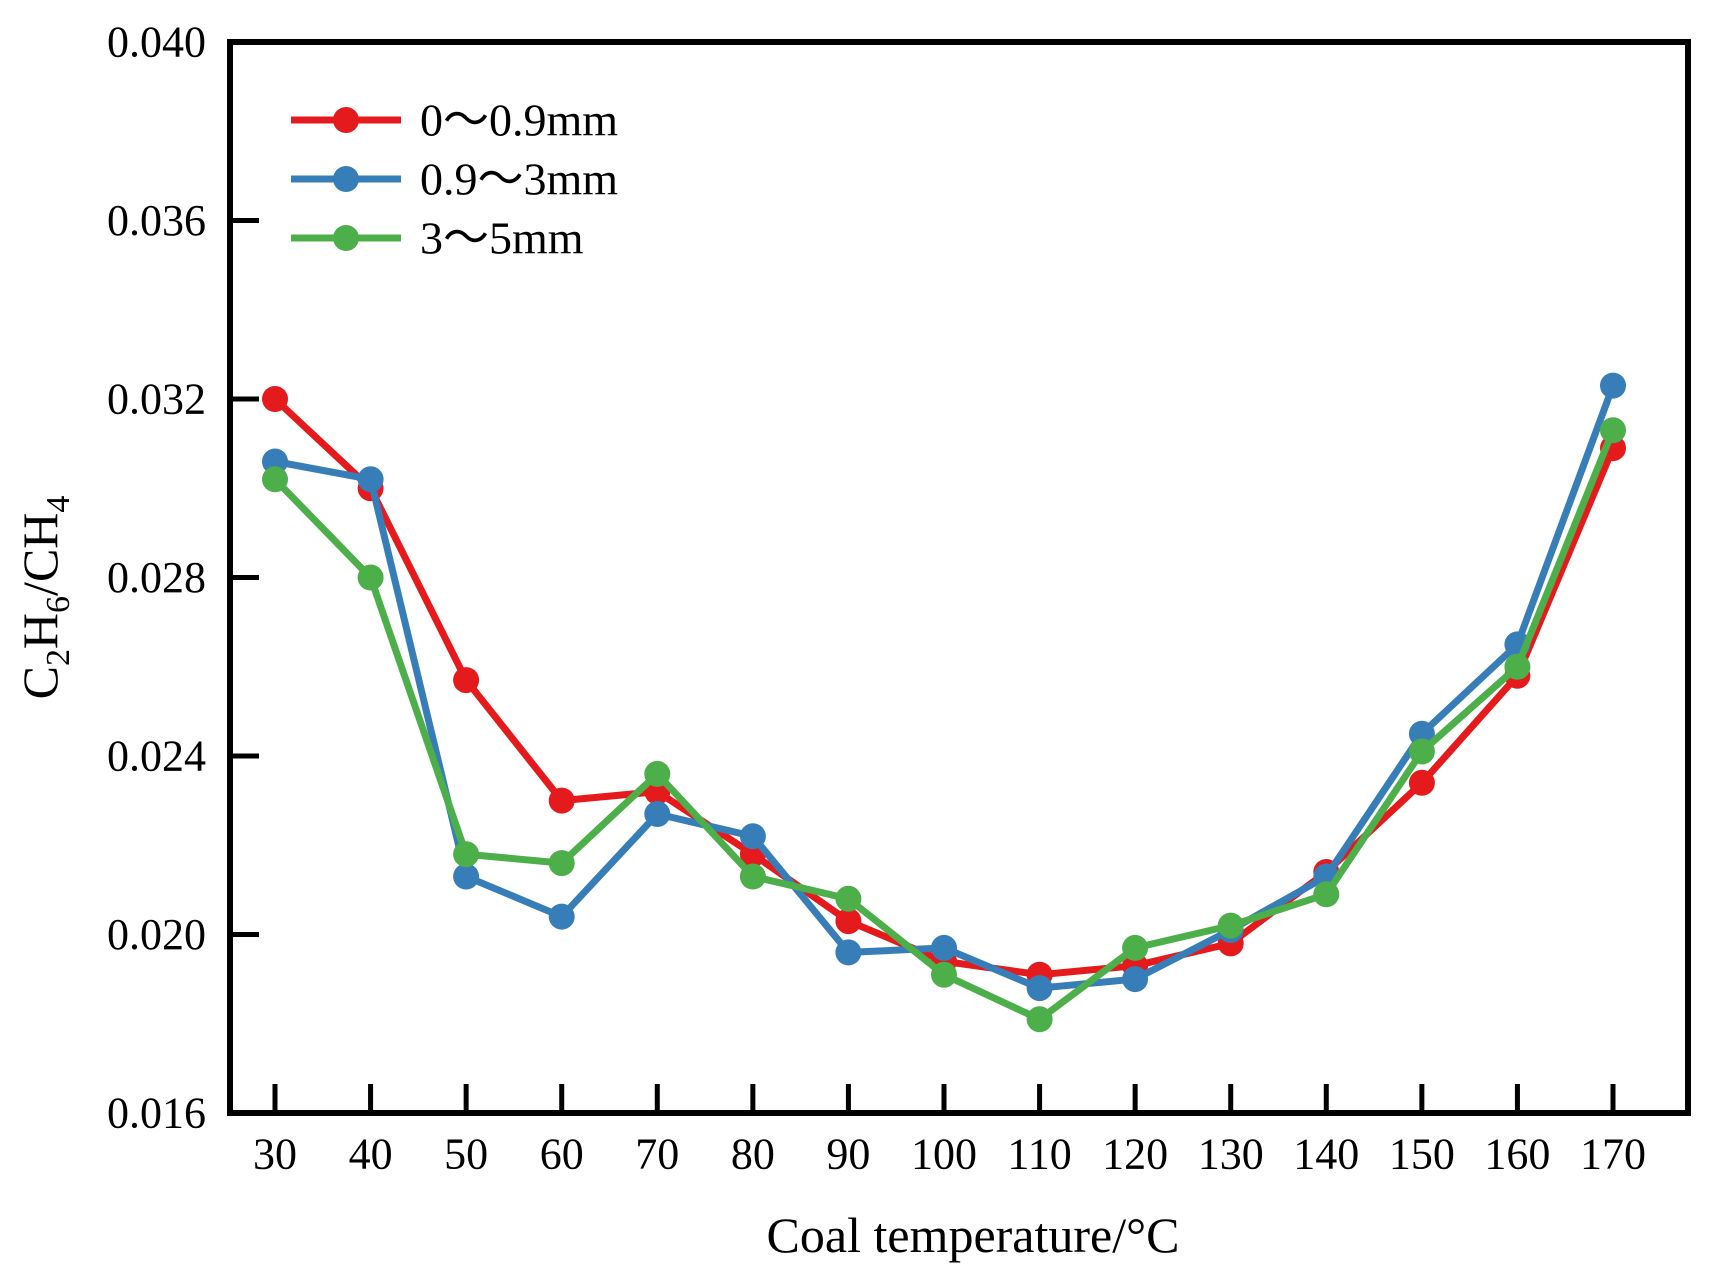 The width and height of the screenshot is (1717, 1288). I want to click on legend-item: 0～0.9mm, so click(454, 120).